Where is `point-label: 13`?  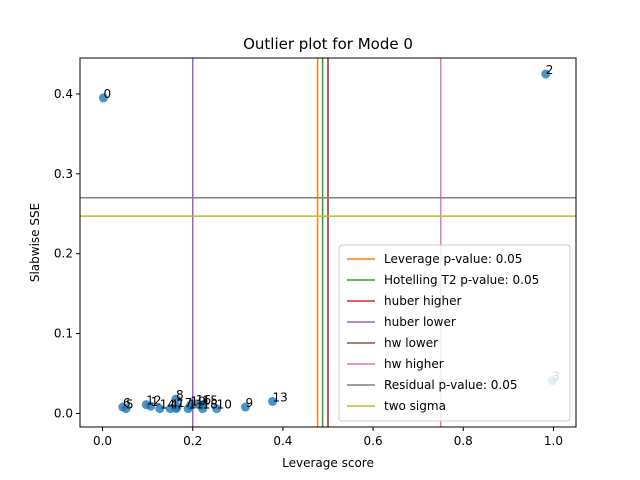
point-label: 13 is located at coordinates (280, 397).